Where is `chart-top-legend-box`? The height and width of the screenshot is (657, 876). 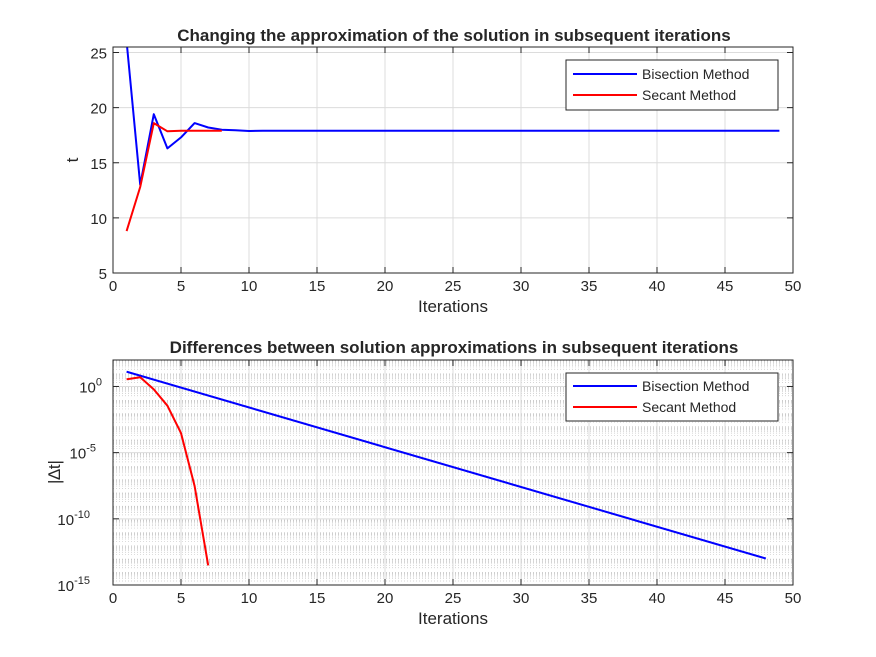
chart-top-legend-box is located at coordinates (672, 85).